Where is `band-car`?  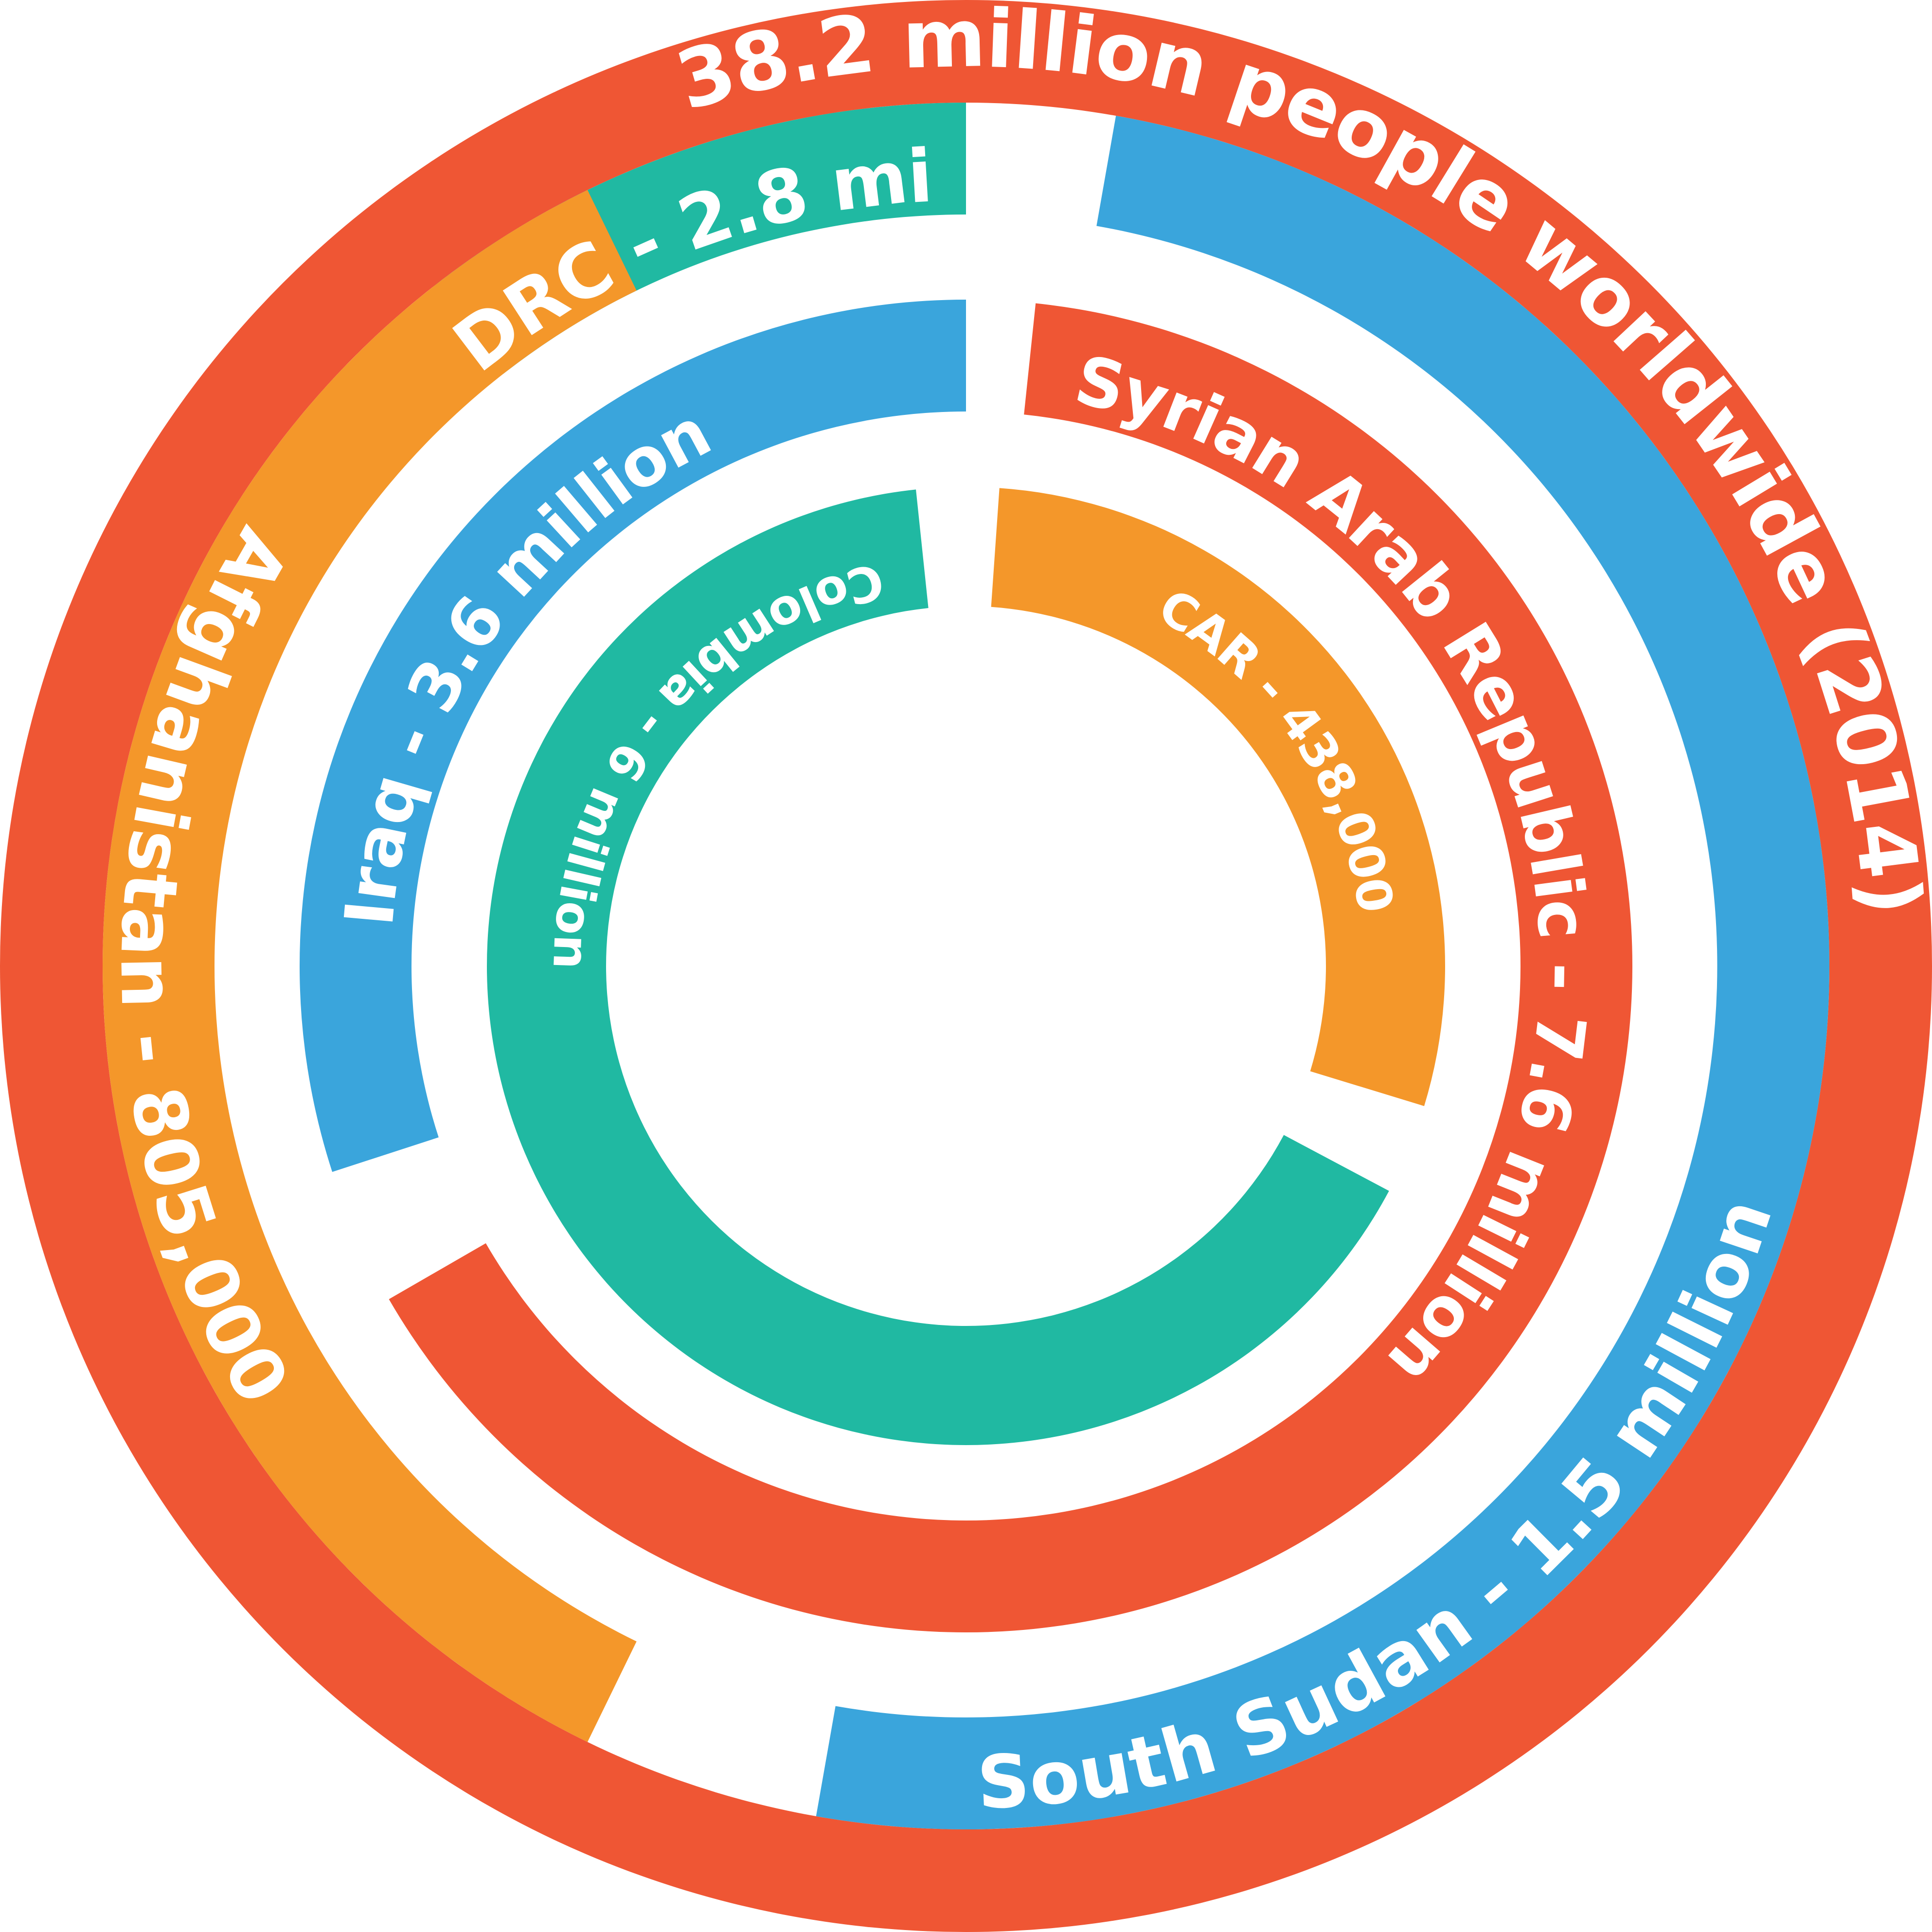
band-car is located at coordinates (1218, 797).